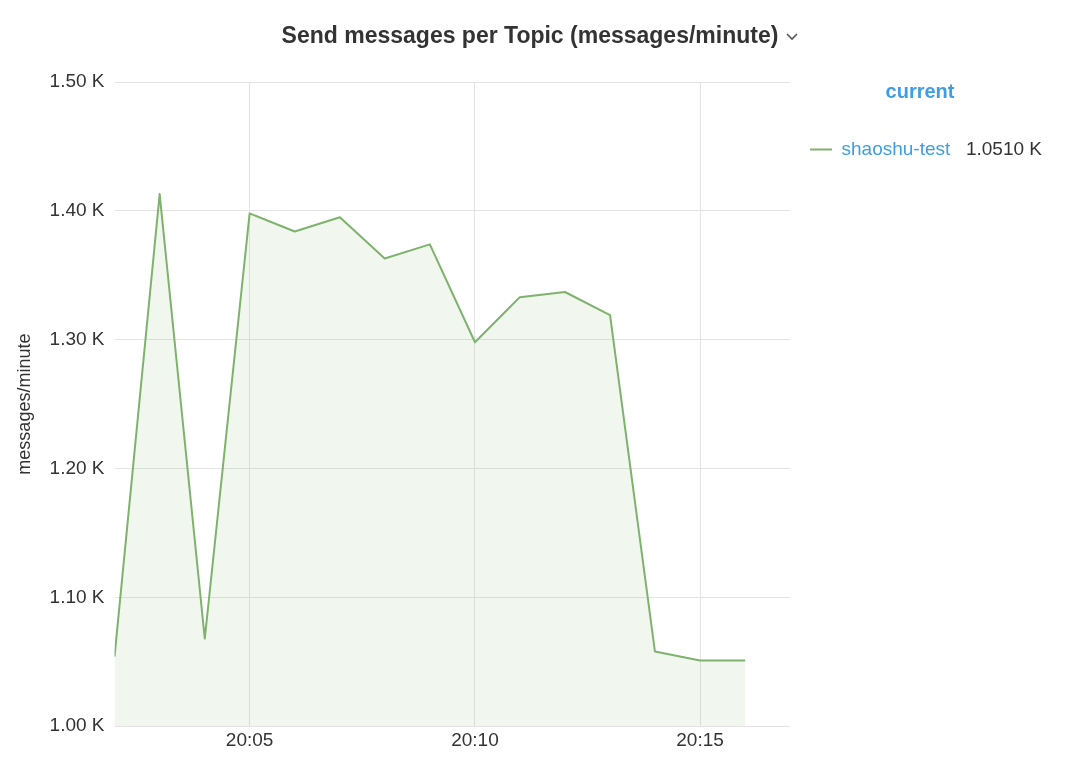  I want to click on y-tick-label: 1.50 K, so click(77, 81).